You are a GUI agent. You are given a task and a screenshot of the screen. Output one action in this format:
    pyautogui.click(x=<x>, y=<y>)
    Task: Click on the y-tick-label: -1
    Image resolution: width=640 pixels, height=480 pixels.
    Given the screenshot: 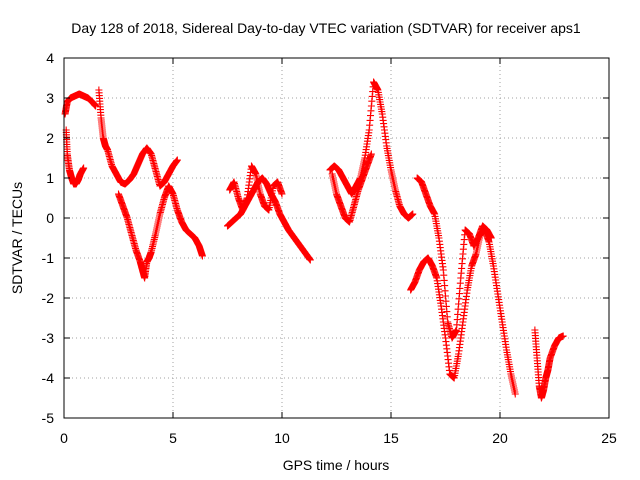 What is the action you would take?
    pyautogui.click(x=48, y=258)
    